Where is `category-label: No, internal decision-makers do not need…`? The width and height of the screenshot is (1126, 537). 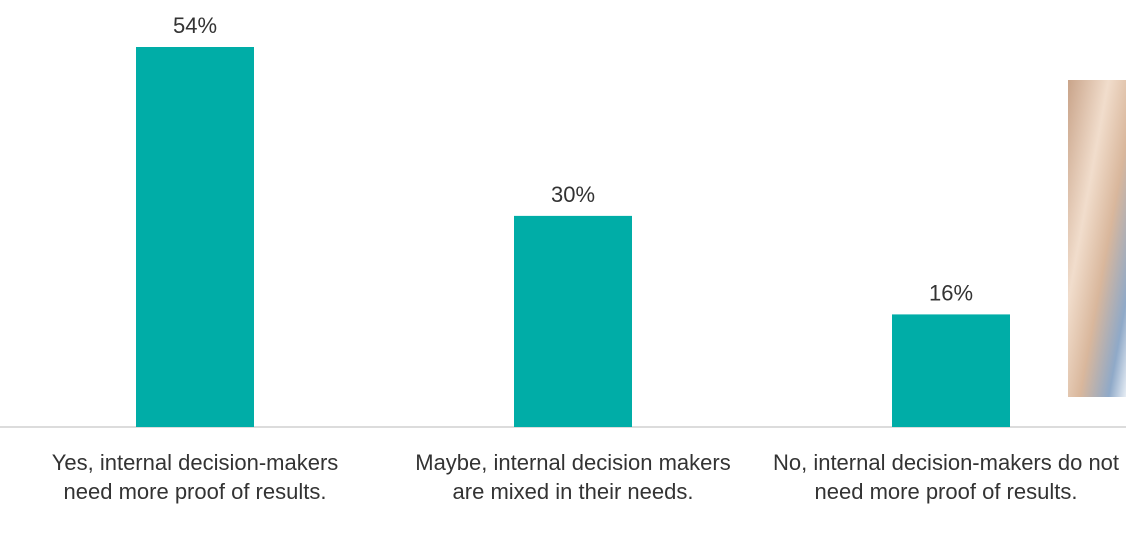
category-label: No, internal decision-makers do not need… is located at coordinates (946, 477).